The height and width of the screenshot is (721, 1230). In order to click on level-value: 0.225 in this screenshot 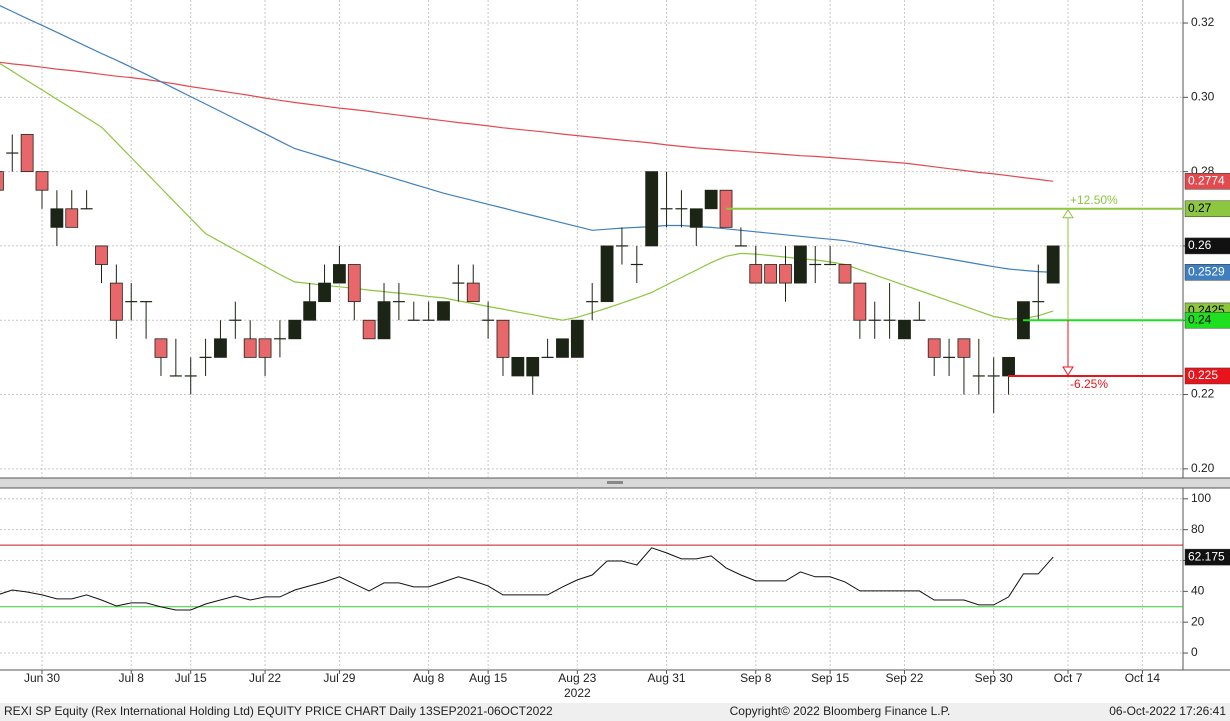, I will do `click(1203, 375)`.